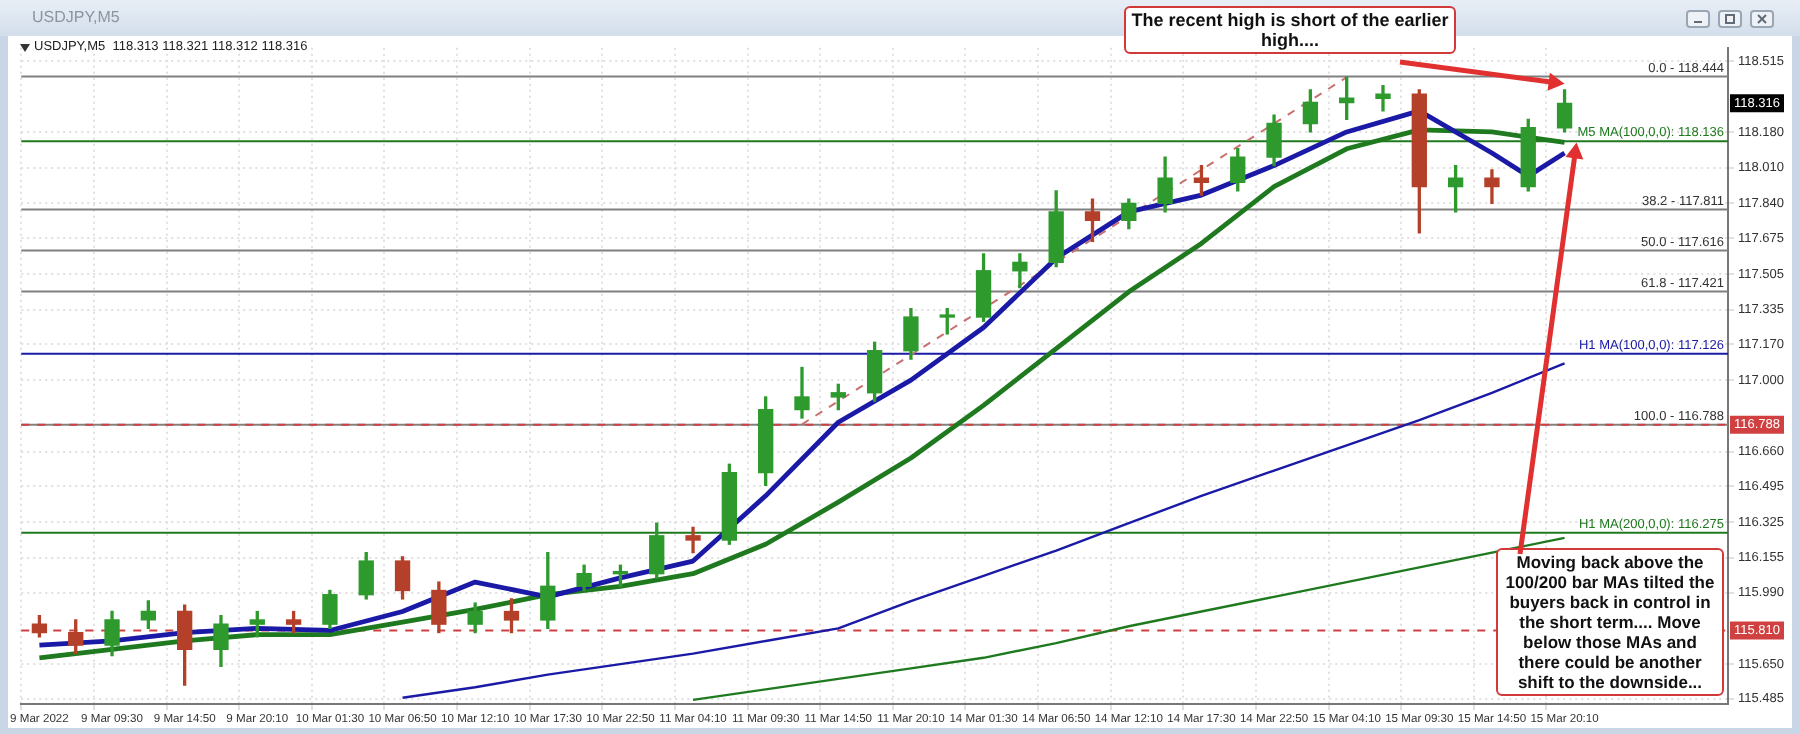 The width and height of the screenshot is (1800, 734). I want to click on chart-title: USDJPY,M5, so click(76, 17).